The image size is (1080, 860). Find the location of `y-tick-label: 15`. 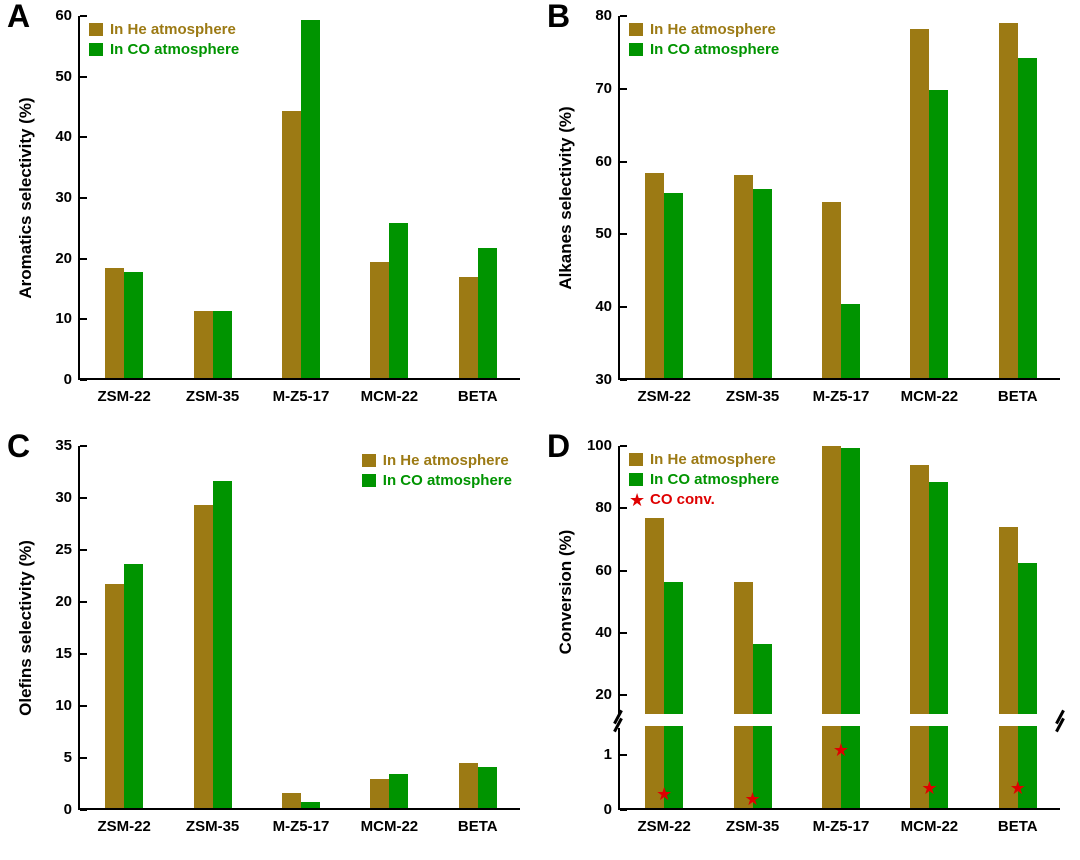

y-tick-label: 15 is located at coordinates (63, 653).